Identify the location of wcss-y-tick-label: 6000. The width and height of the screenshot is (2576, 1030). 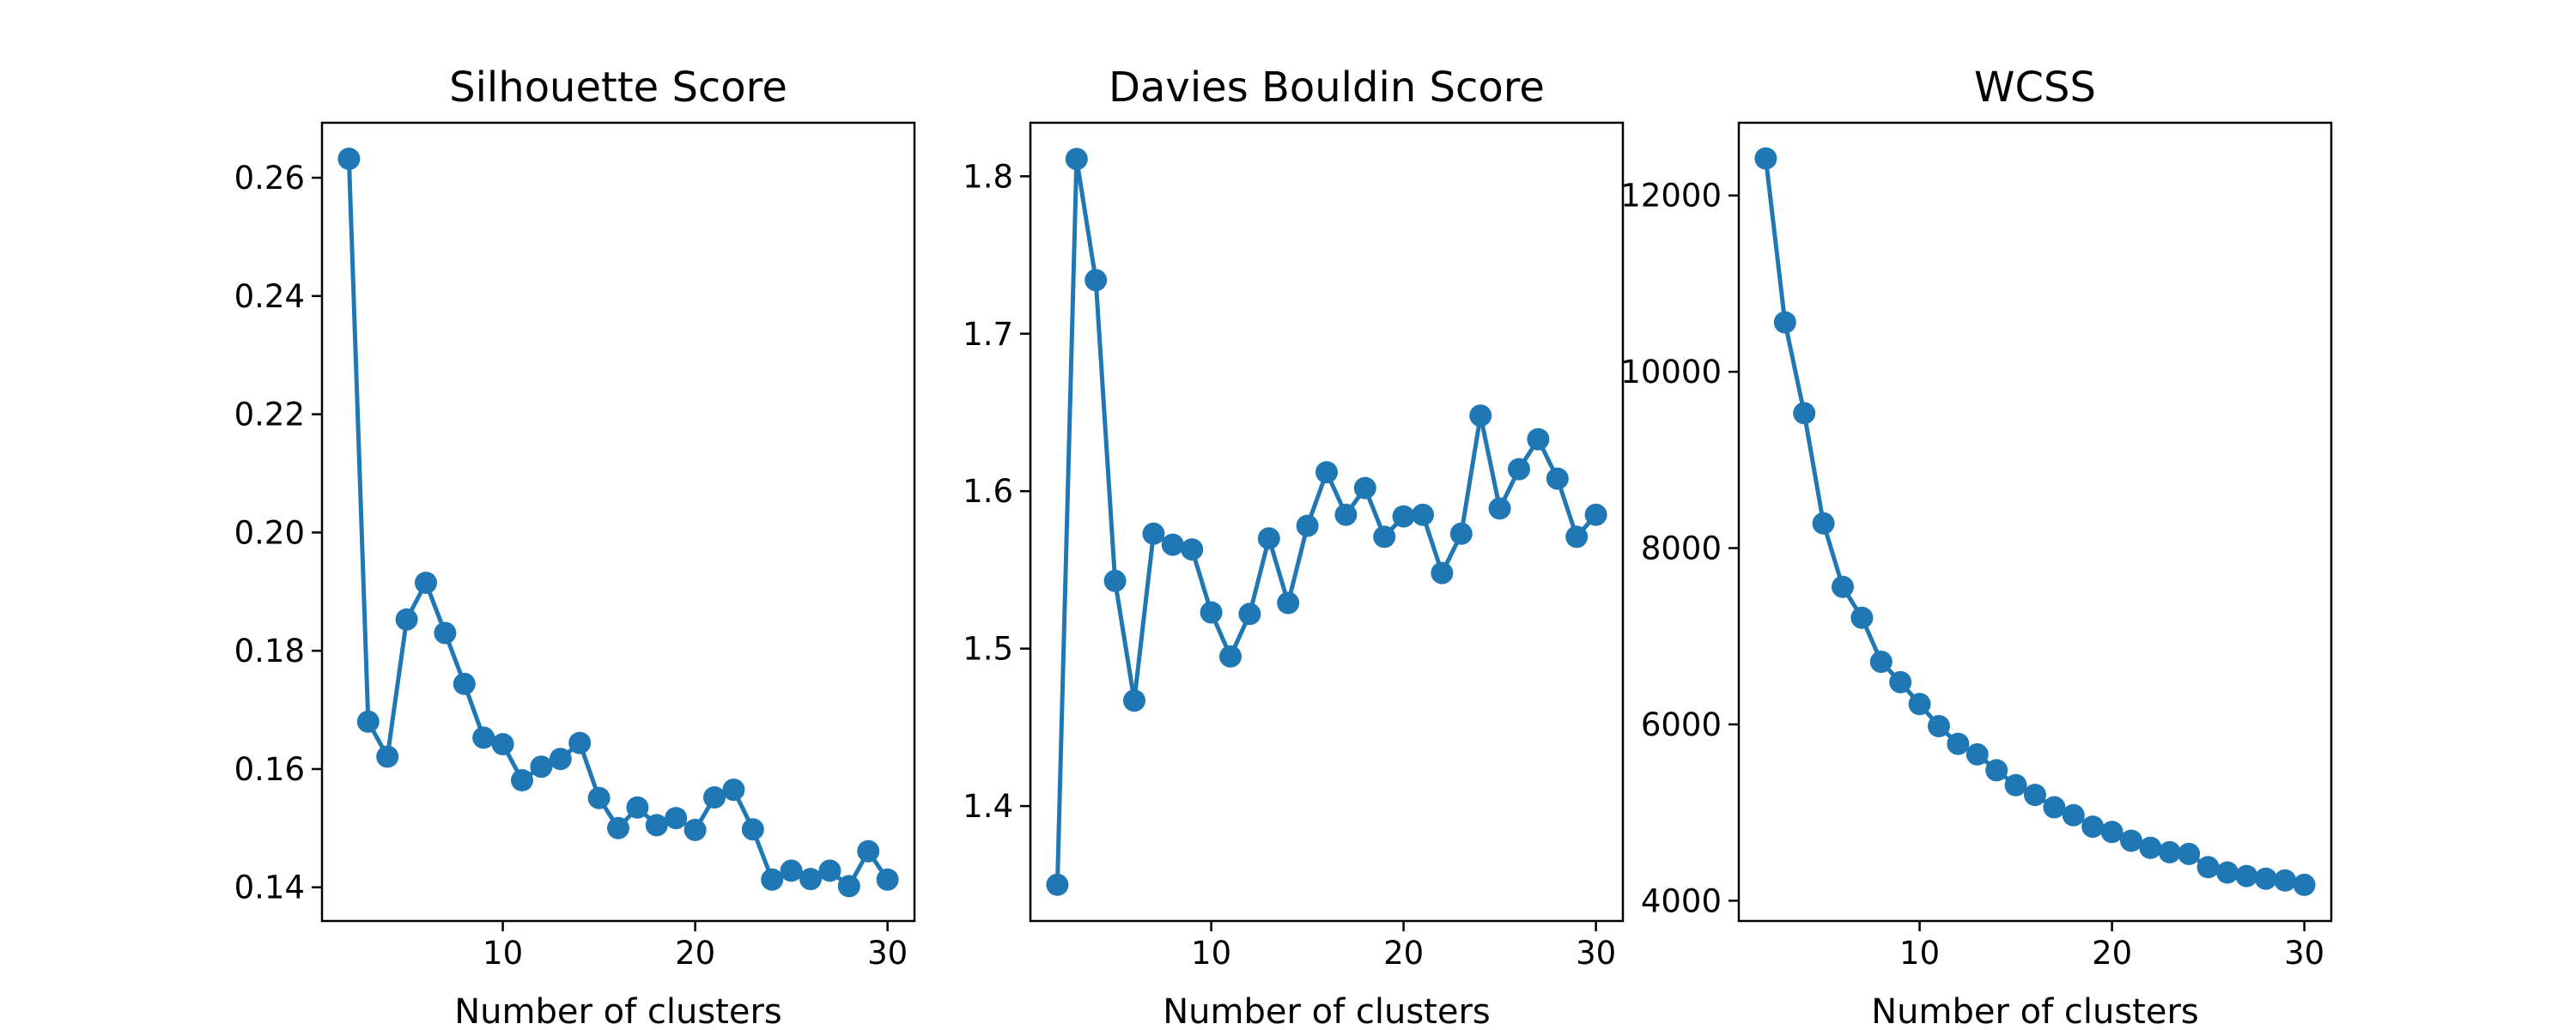
(1682, 724).